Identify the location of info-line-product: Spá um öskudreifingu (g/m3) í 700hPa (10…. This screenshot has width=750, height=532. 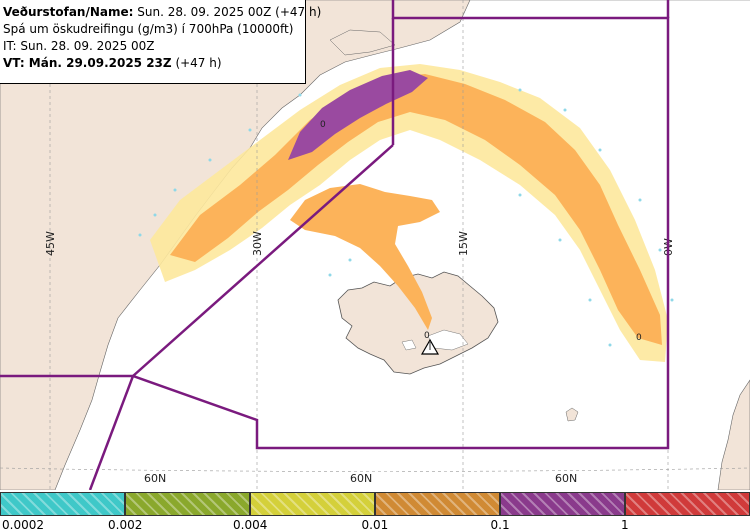
(148, 29).